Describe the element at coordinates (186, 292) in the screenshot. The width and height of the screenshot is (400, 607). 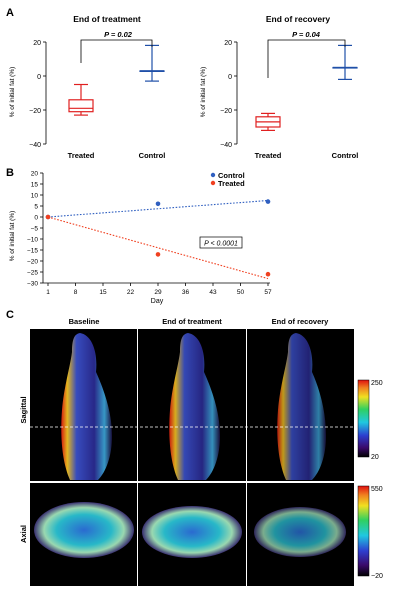
I see `x-tick-label: 36` at that location.